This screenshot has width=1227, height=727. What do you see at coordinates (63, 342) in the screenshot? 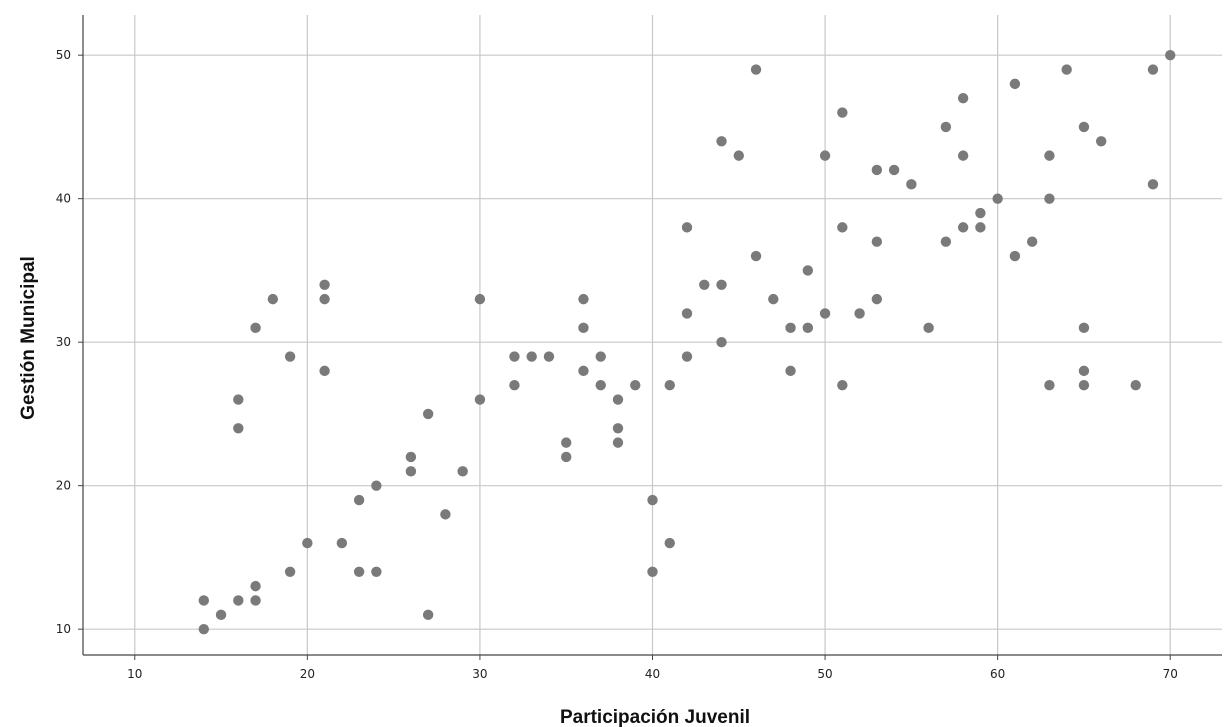
I see `y-tick-label: 30` at bounding box center [63, 342].